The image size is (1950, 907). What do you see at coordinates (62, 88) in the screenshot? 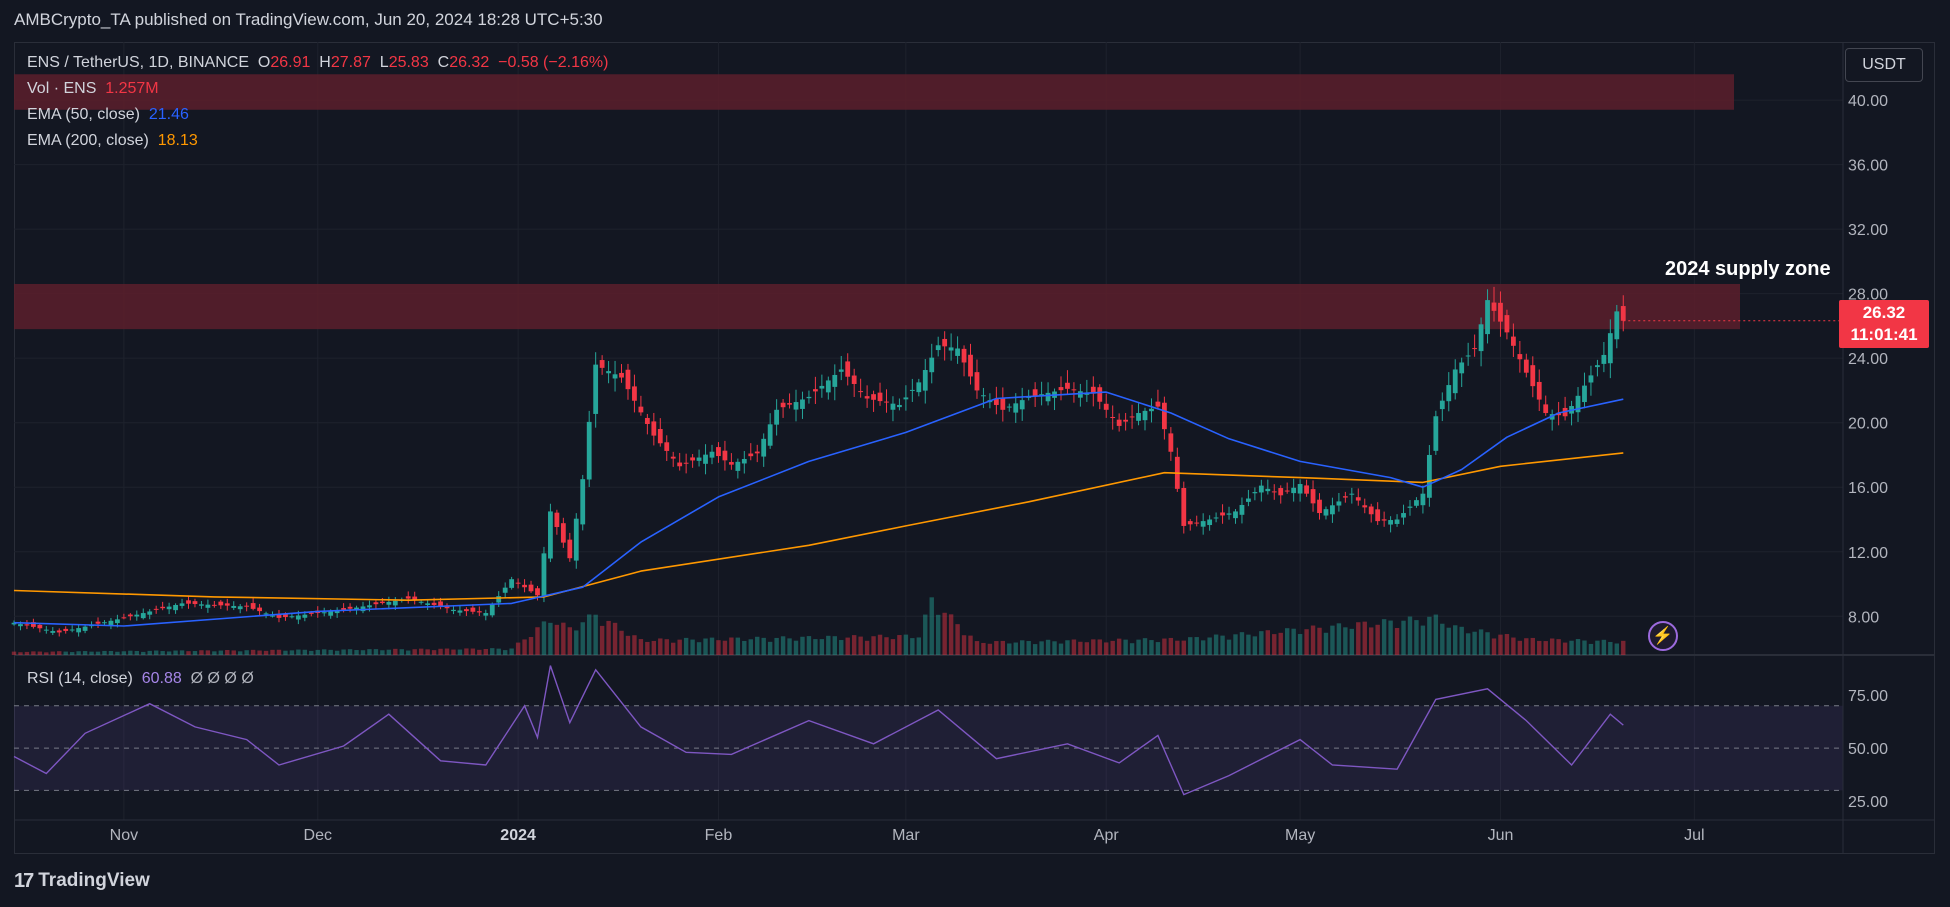
I see `volume-label: Vol · ENS` at bounding box center [62, 88].